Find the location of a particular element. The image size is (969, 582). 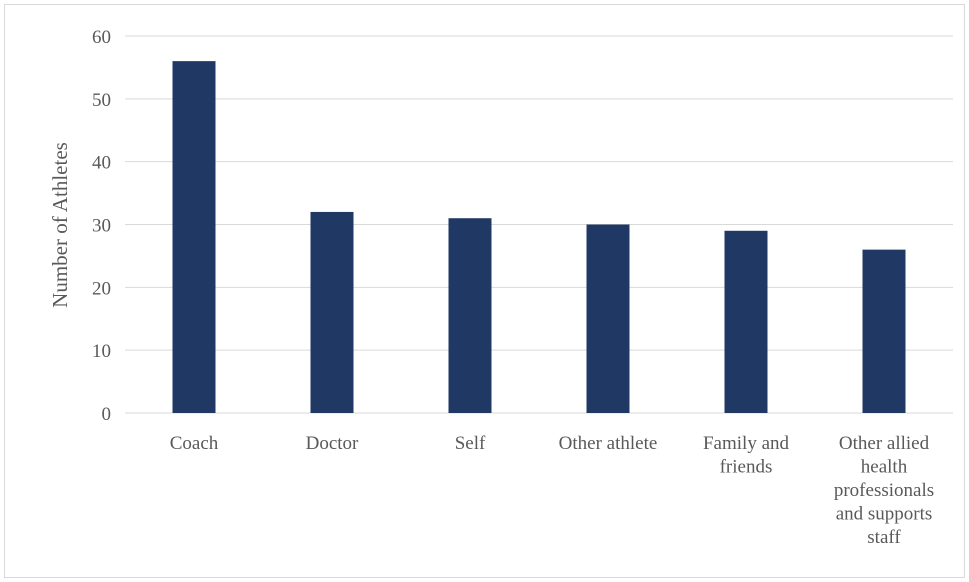

y-tick-label: 40 is located at coordinates (101, 163).